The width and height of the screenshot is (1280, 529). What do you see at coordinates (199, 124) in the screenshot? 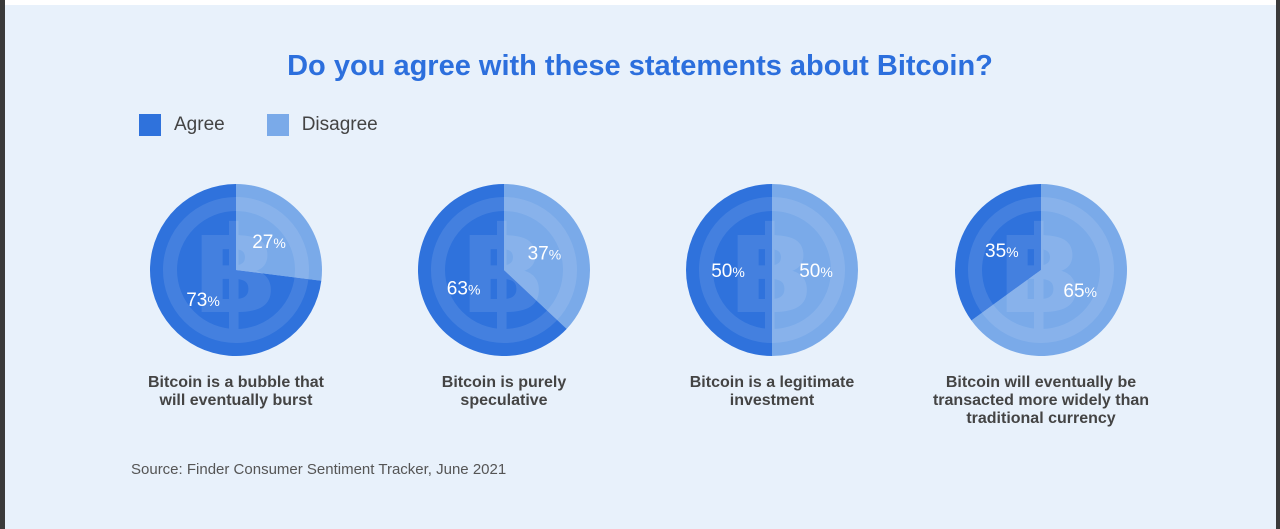
I see `legend-label-agree: Agree` at bounding box center [199, 124].